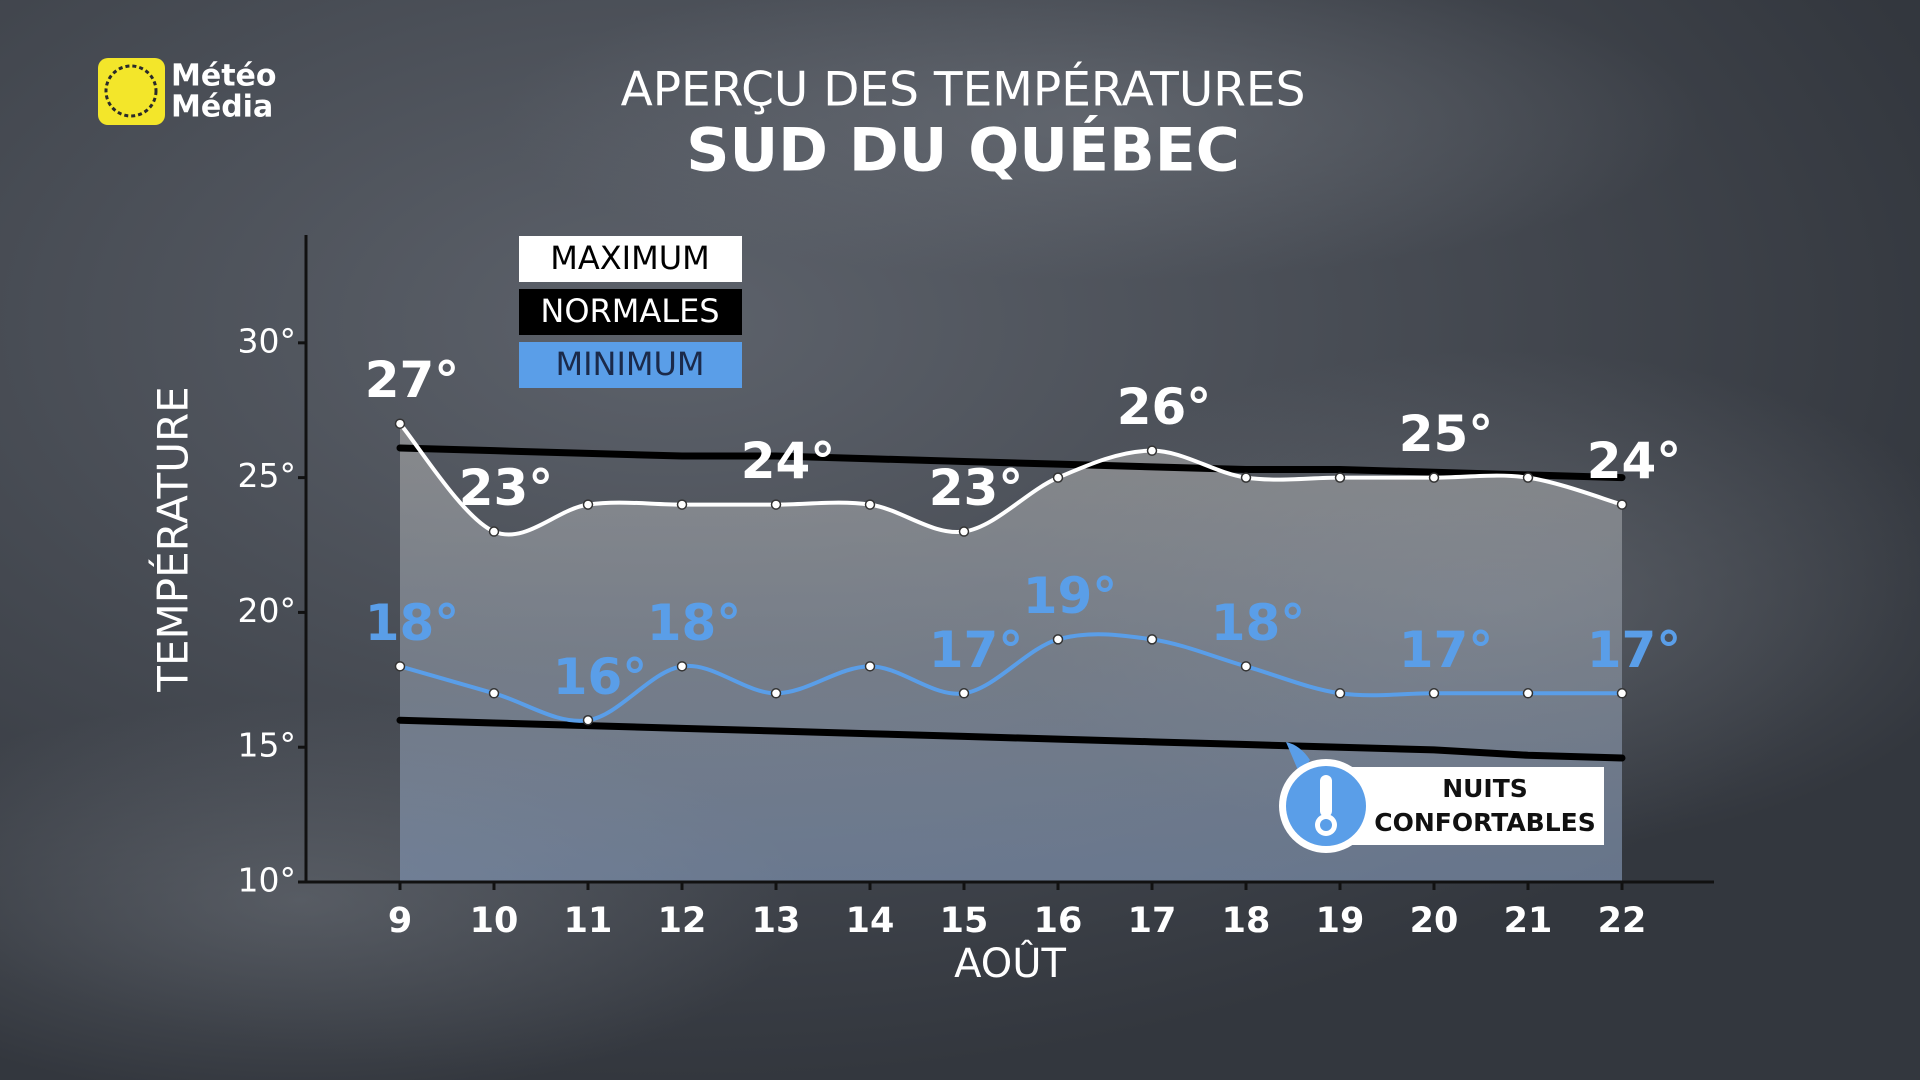  What do you see at coordinates (173, 539) in the screenshot?
I see `y-axis-title: TEMPÉRATURE` at bounding box center [173, 539].